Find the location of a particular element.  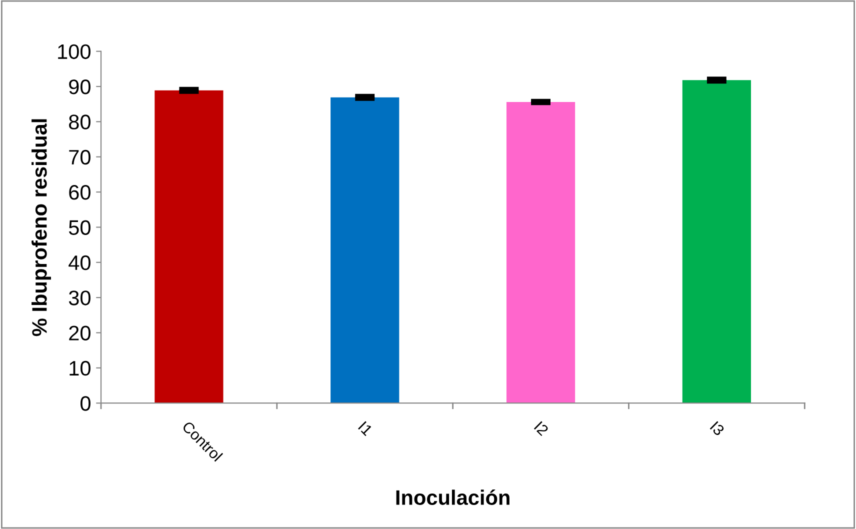

y-tick-label: 30 is located at coordinates (79, 298).